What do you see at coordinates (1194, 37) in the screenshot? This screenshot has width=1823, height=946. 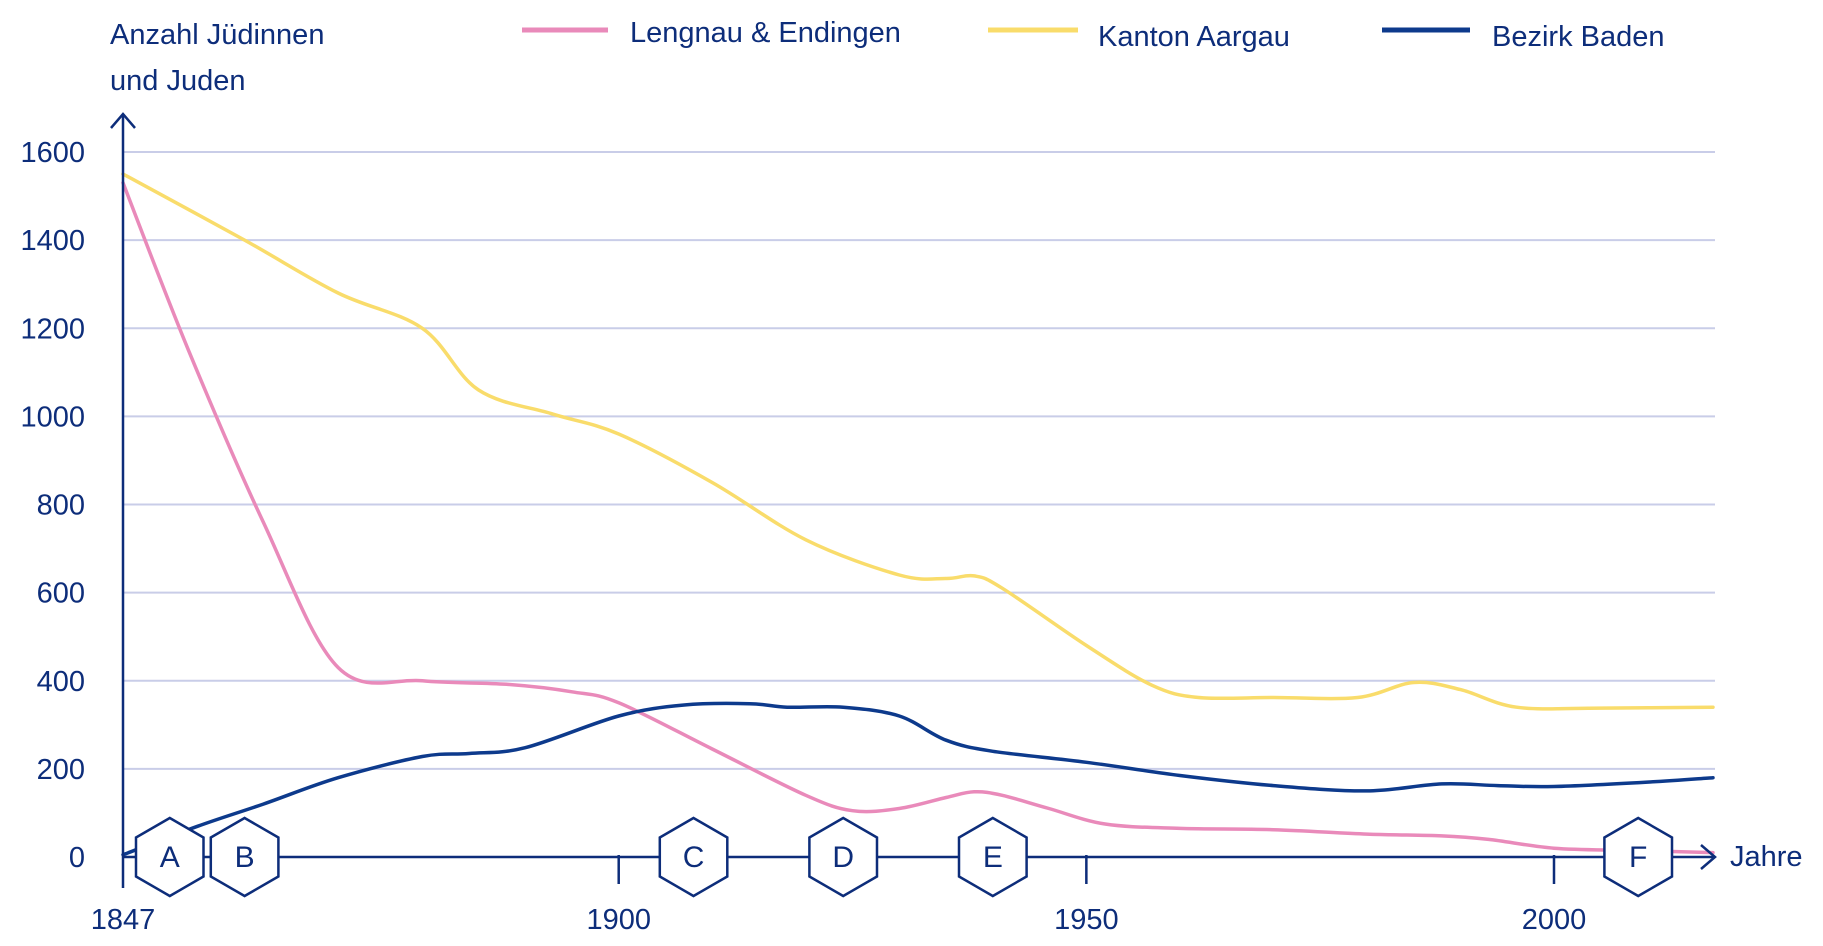 I see `legend-label-kanton-aargau: Kanton Aargau` at bounding box center [1194, 37].